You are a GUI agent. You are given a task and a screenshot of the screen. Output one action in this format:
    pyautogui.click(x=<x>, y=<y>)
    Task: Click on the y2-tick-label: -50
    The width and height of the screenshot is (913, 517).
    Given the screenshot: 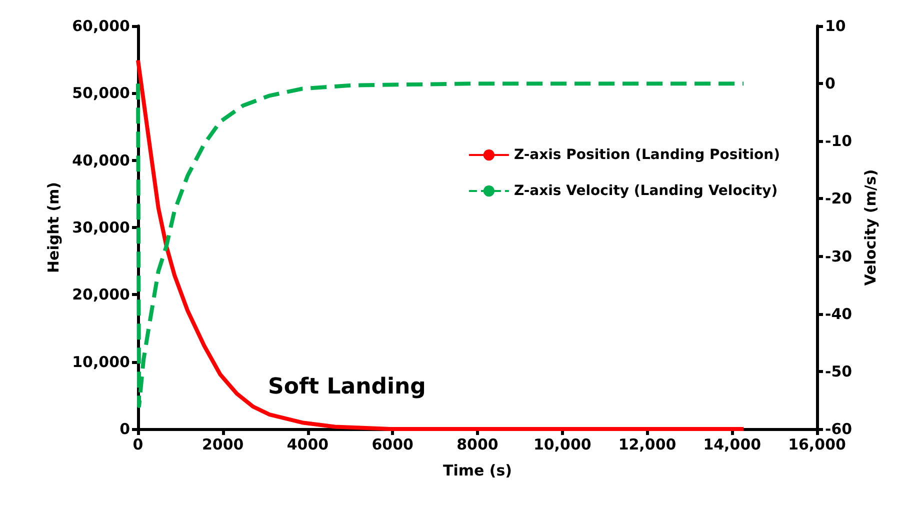 What is the action you would take?
    pyautogui.click(x=838, y=371)
    